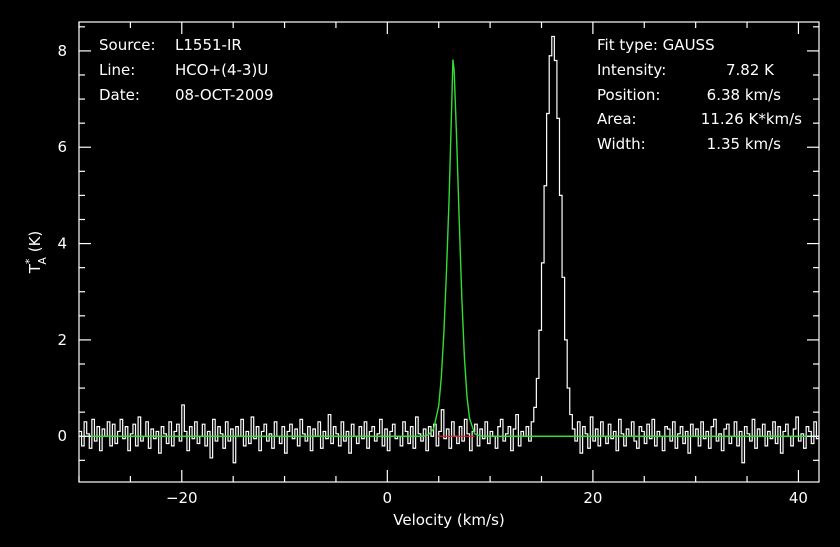  Describe the element at coordinates (62, 51) in the screenshot. I see `y-tick-label: 8` at that location.